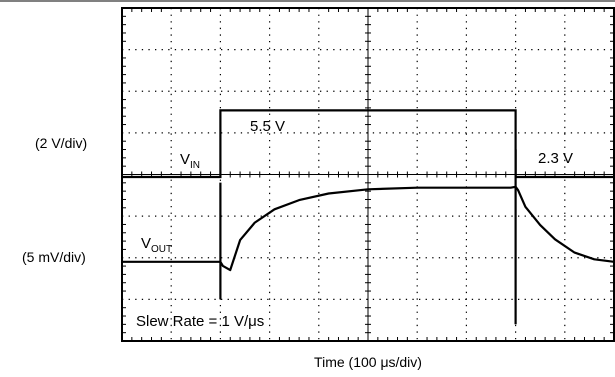 This screenshot has height=377, width=615. I want to click on vout-label-sub: OUT, so click(161, 249).